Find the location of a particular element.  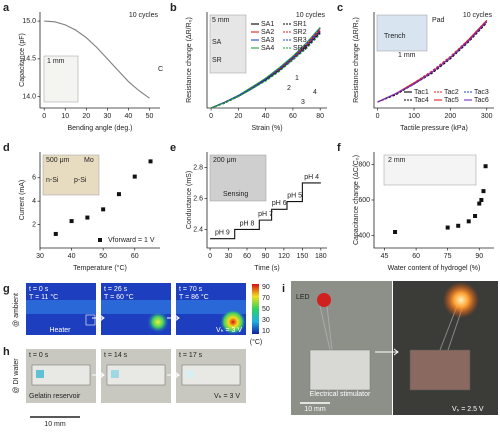

x-axis-label: Water content of hydrogel (%) is located at coordinates (434, 268).